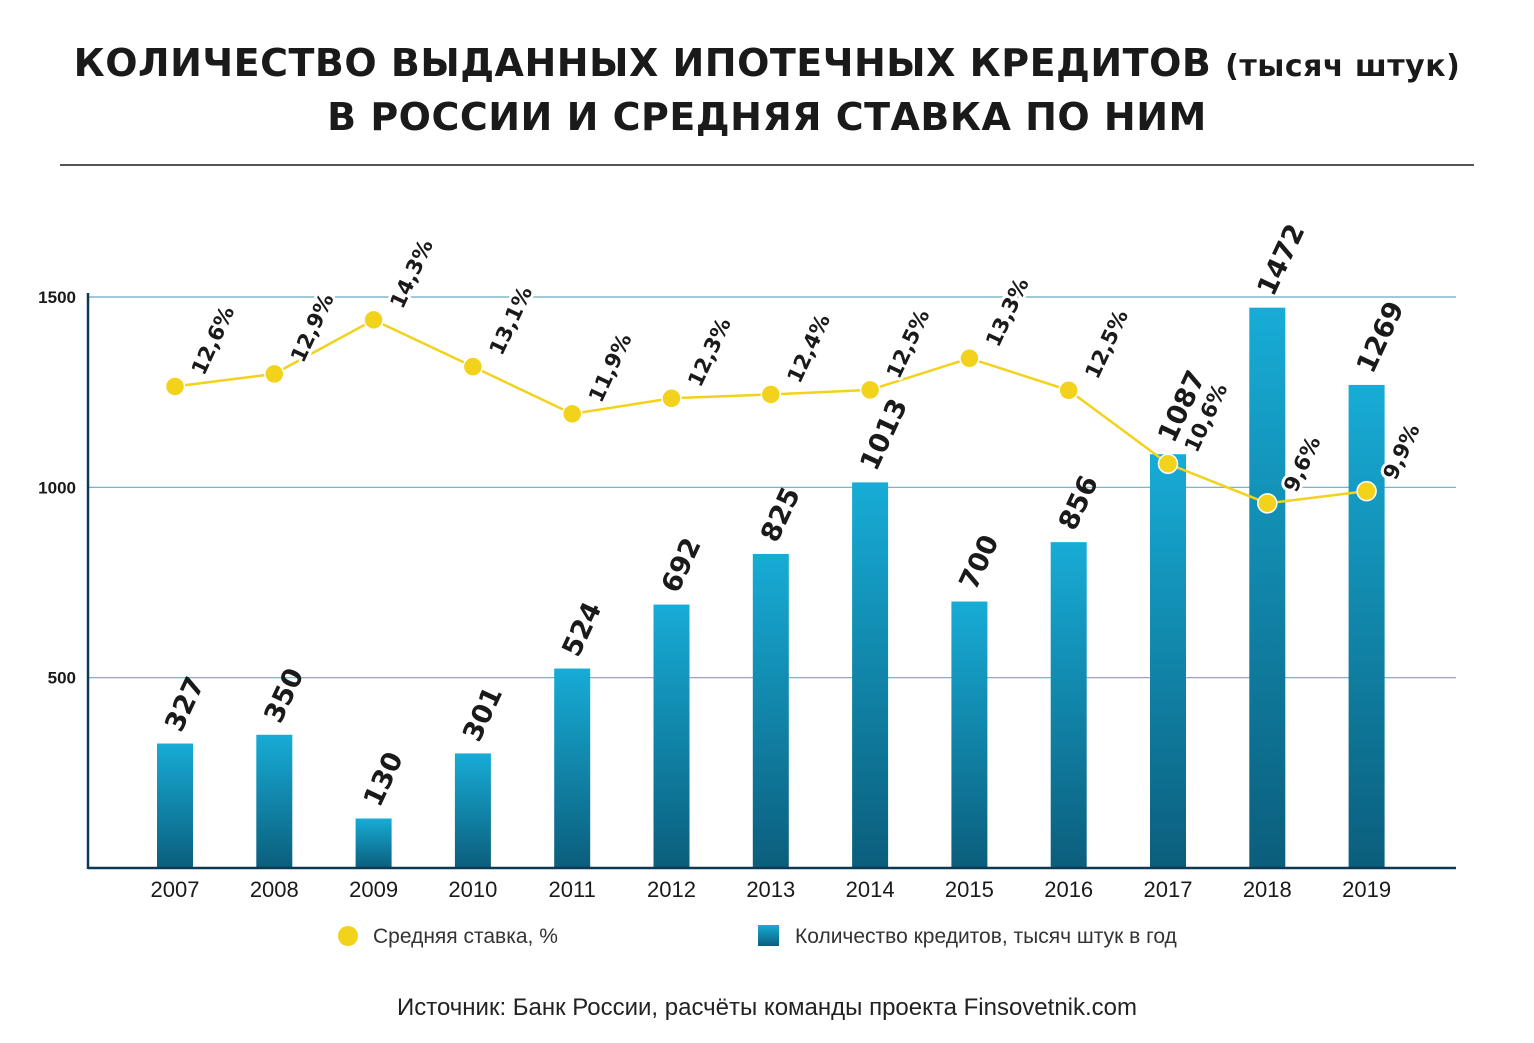 Image resolution: width=1534 pixels, height=1043 pixels. What do you see at coordinates (671, 398) in the screenshot?
I see `rate-point-2012` at bounding box center [671, 398].